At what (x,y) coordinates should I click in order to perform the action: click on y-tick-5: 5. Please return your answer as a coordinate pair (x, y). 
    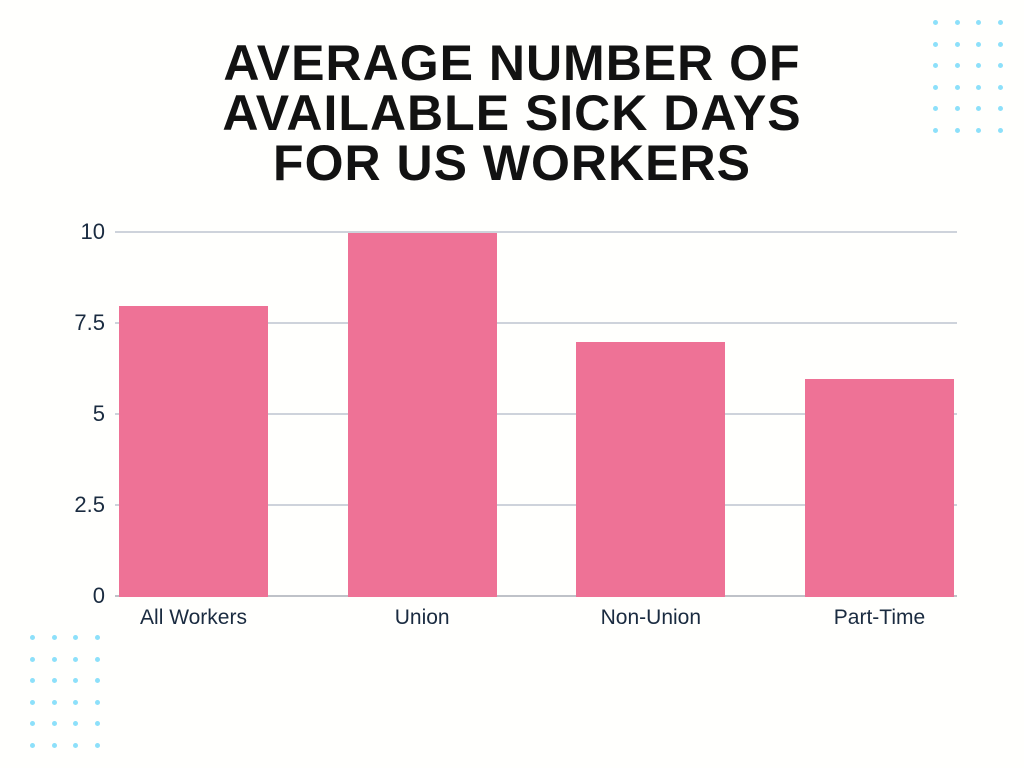
    Looking at the image, I should click on (98, 413).